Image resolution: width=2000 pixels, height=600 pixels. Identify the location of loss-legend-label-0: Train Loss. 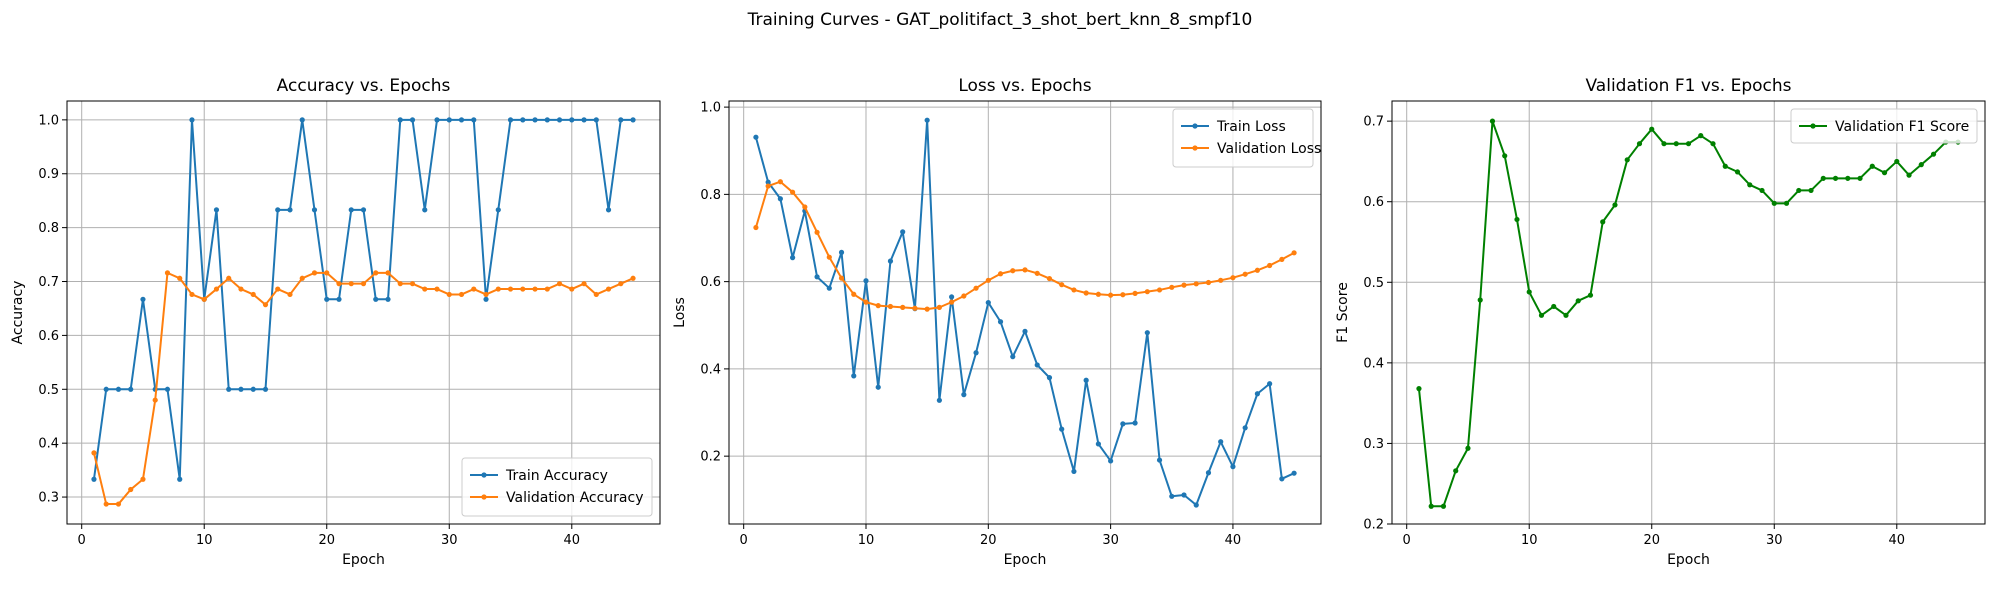
(1251, 127).